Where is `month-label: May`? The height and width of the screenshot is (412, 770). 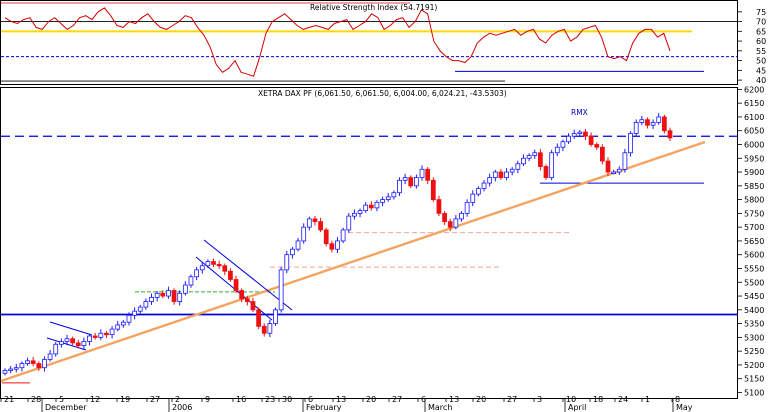
month-label: May is located at coordinates (684, 407).